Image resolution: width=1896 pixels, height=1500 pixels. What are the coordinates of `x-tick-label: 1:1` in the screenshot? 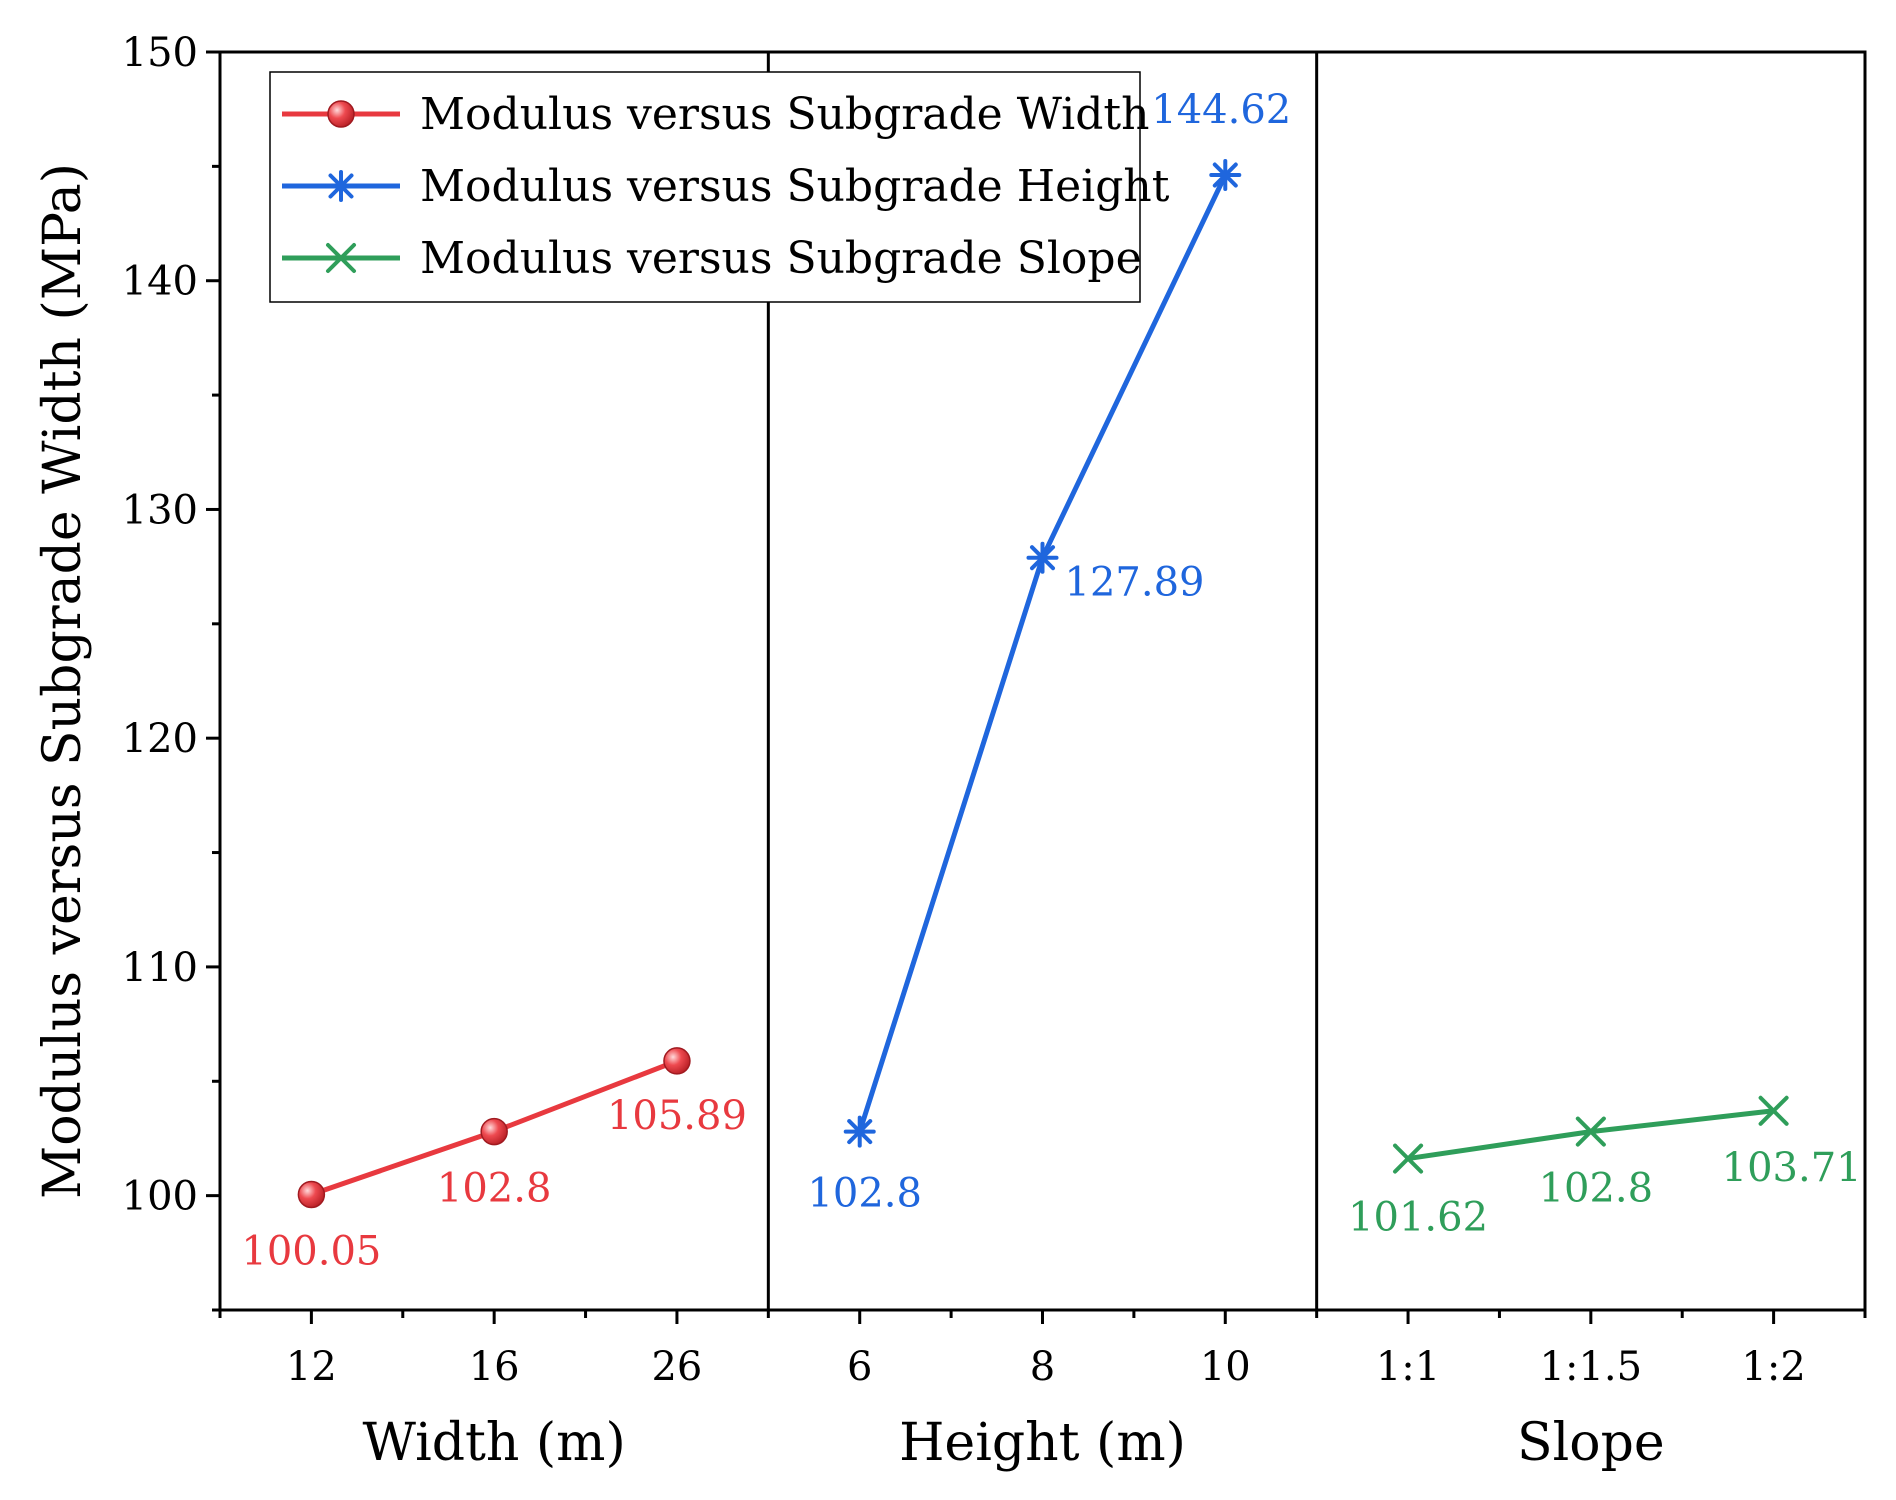 It's located at (1408, 1367).